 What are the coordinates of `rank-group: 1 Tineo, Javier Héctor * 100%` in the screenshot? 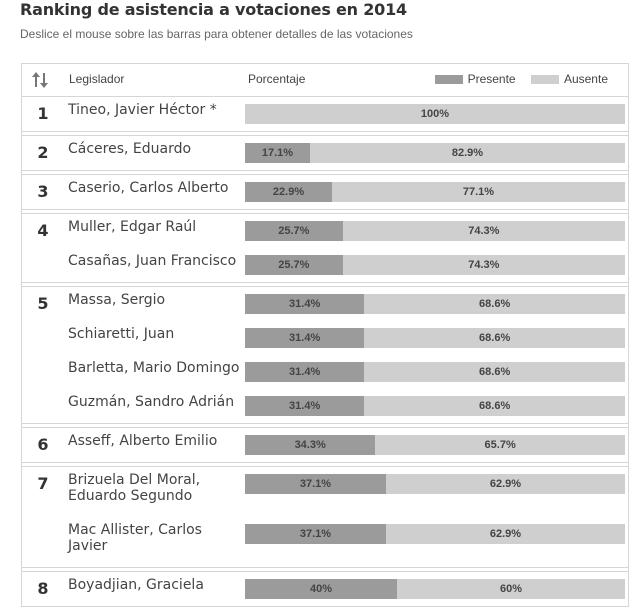 It's located at (325, 114).